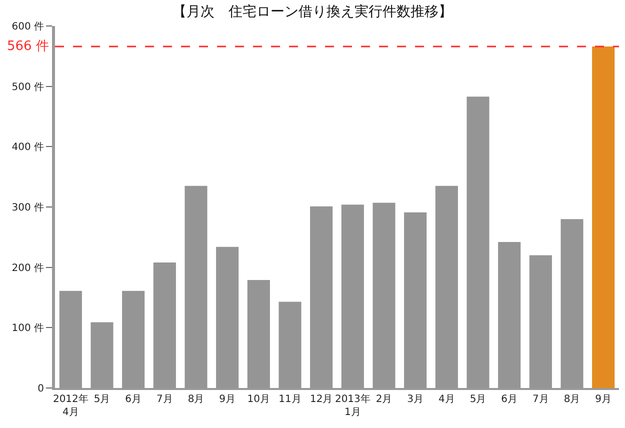 The height and width of the screenshot is (428, 625). Describe the element at coordinates (384, 399) in the screenshot. I see `x-tick-label: 2月` at that location.